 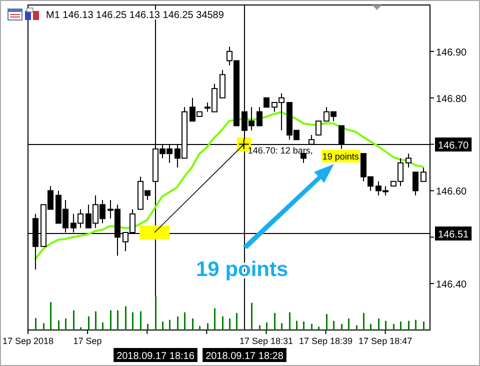 What do you see at coordinates (452, 192) in the screenshot?
I see `y-tick-label: 146.60` at bounding box center [452, 192].